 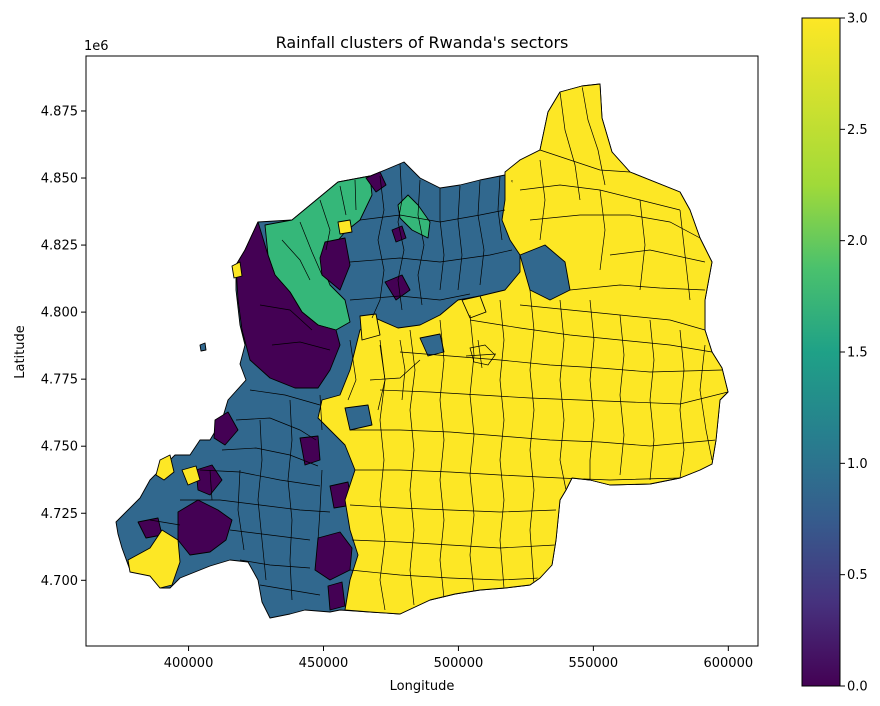 What do you see at coordinates (189, 663) in the screenshot?
I see `x-tick-label-0: 400000` at bounding box center [189, 663].